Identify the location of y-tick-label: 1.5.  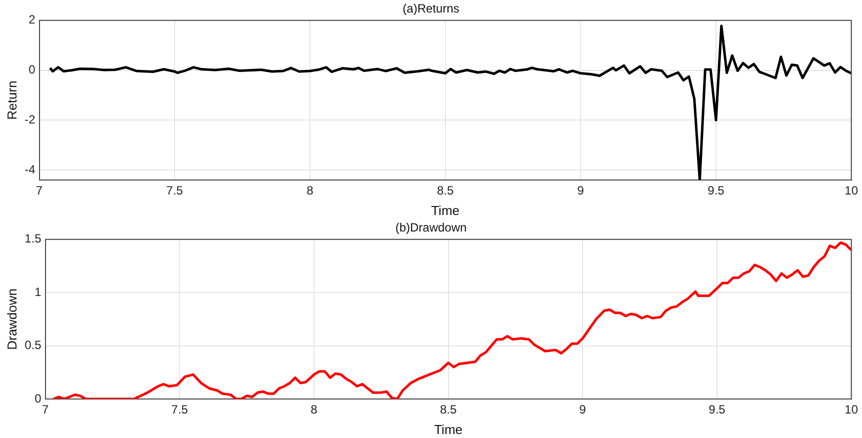
(33, 239).